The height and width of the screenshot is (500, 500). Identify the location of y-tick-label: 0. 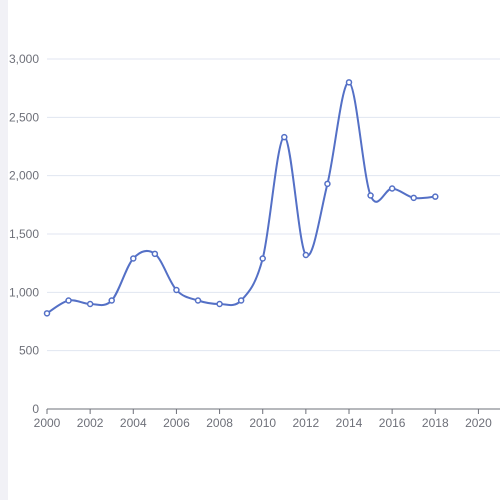
(35, 409).